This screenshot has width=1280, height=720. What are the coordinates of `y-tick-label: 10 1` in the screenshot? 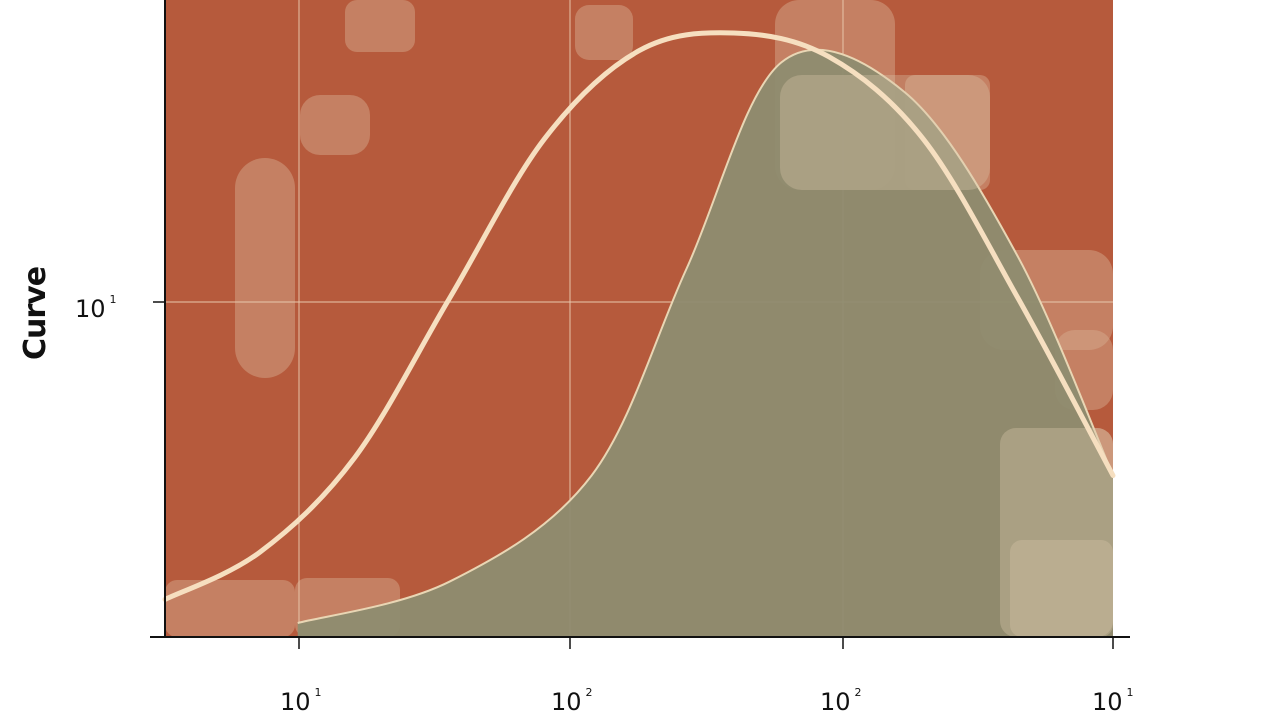 It's located at (96, 308).